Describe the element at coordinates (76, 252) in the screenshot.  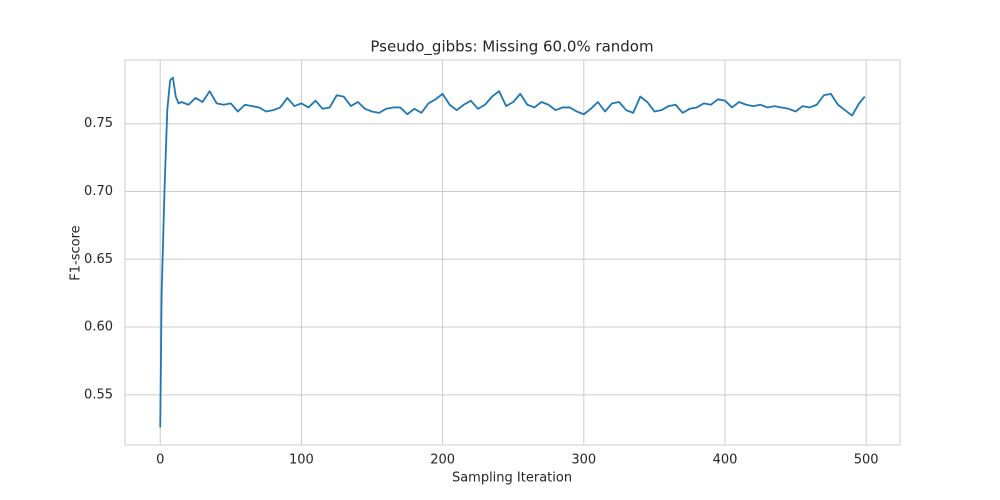
I see `y-axis-label: F1-score` at that location.